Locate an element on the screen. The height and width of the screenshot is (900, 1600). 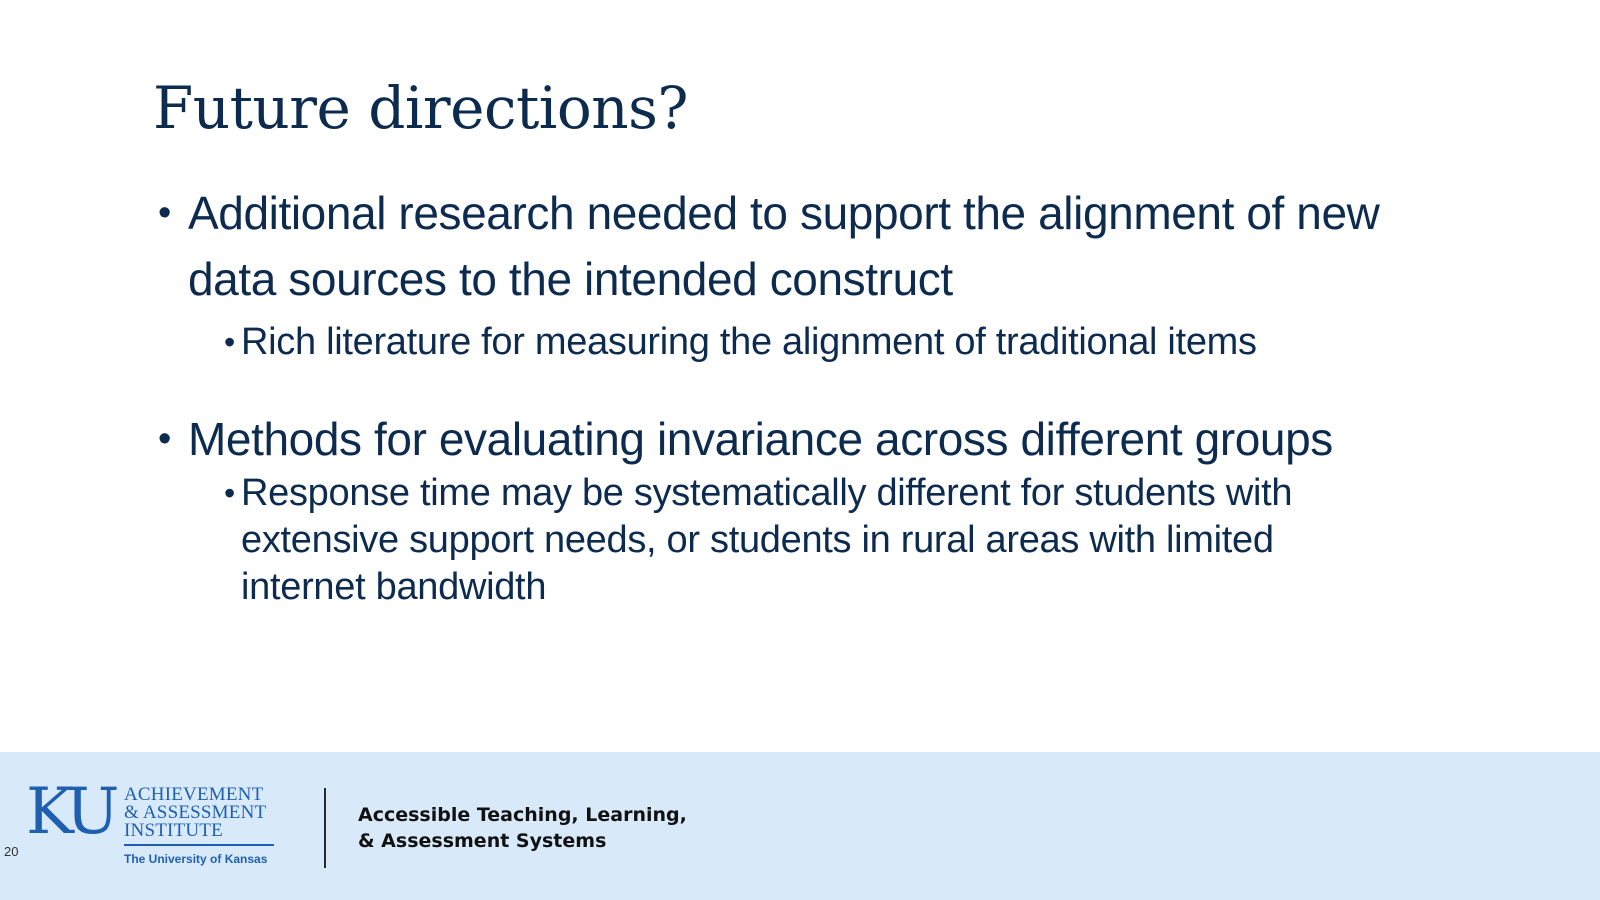
page-number: 20 is located at coordinates (11, 851).